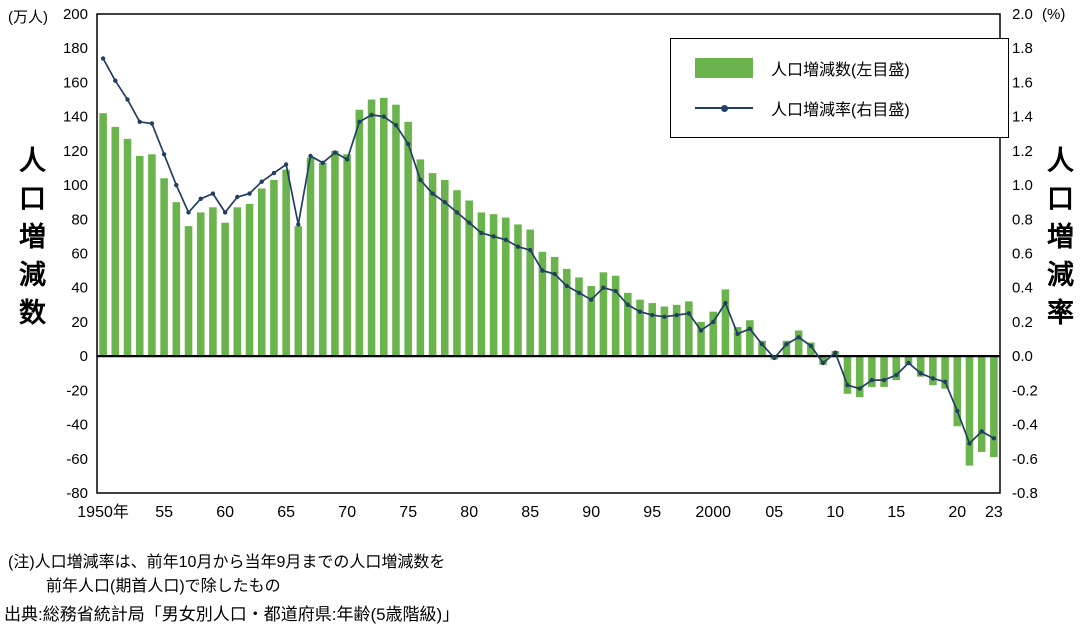  Describe the element at coordinates (835, 352) in the screenshot. I see `rate-marker-2010` at that location.